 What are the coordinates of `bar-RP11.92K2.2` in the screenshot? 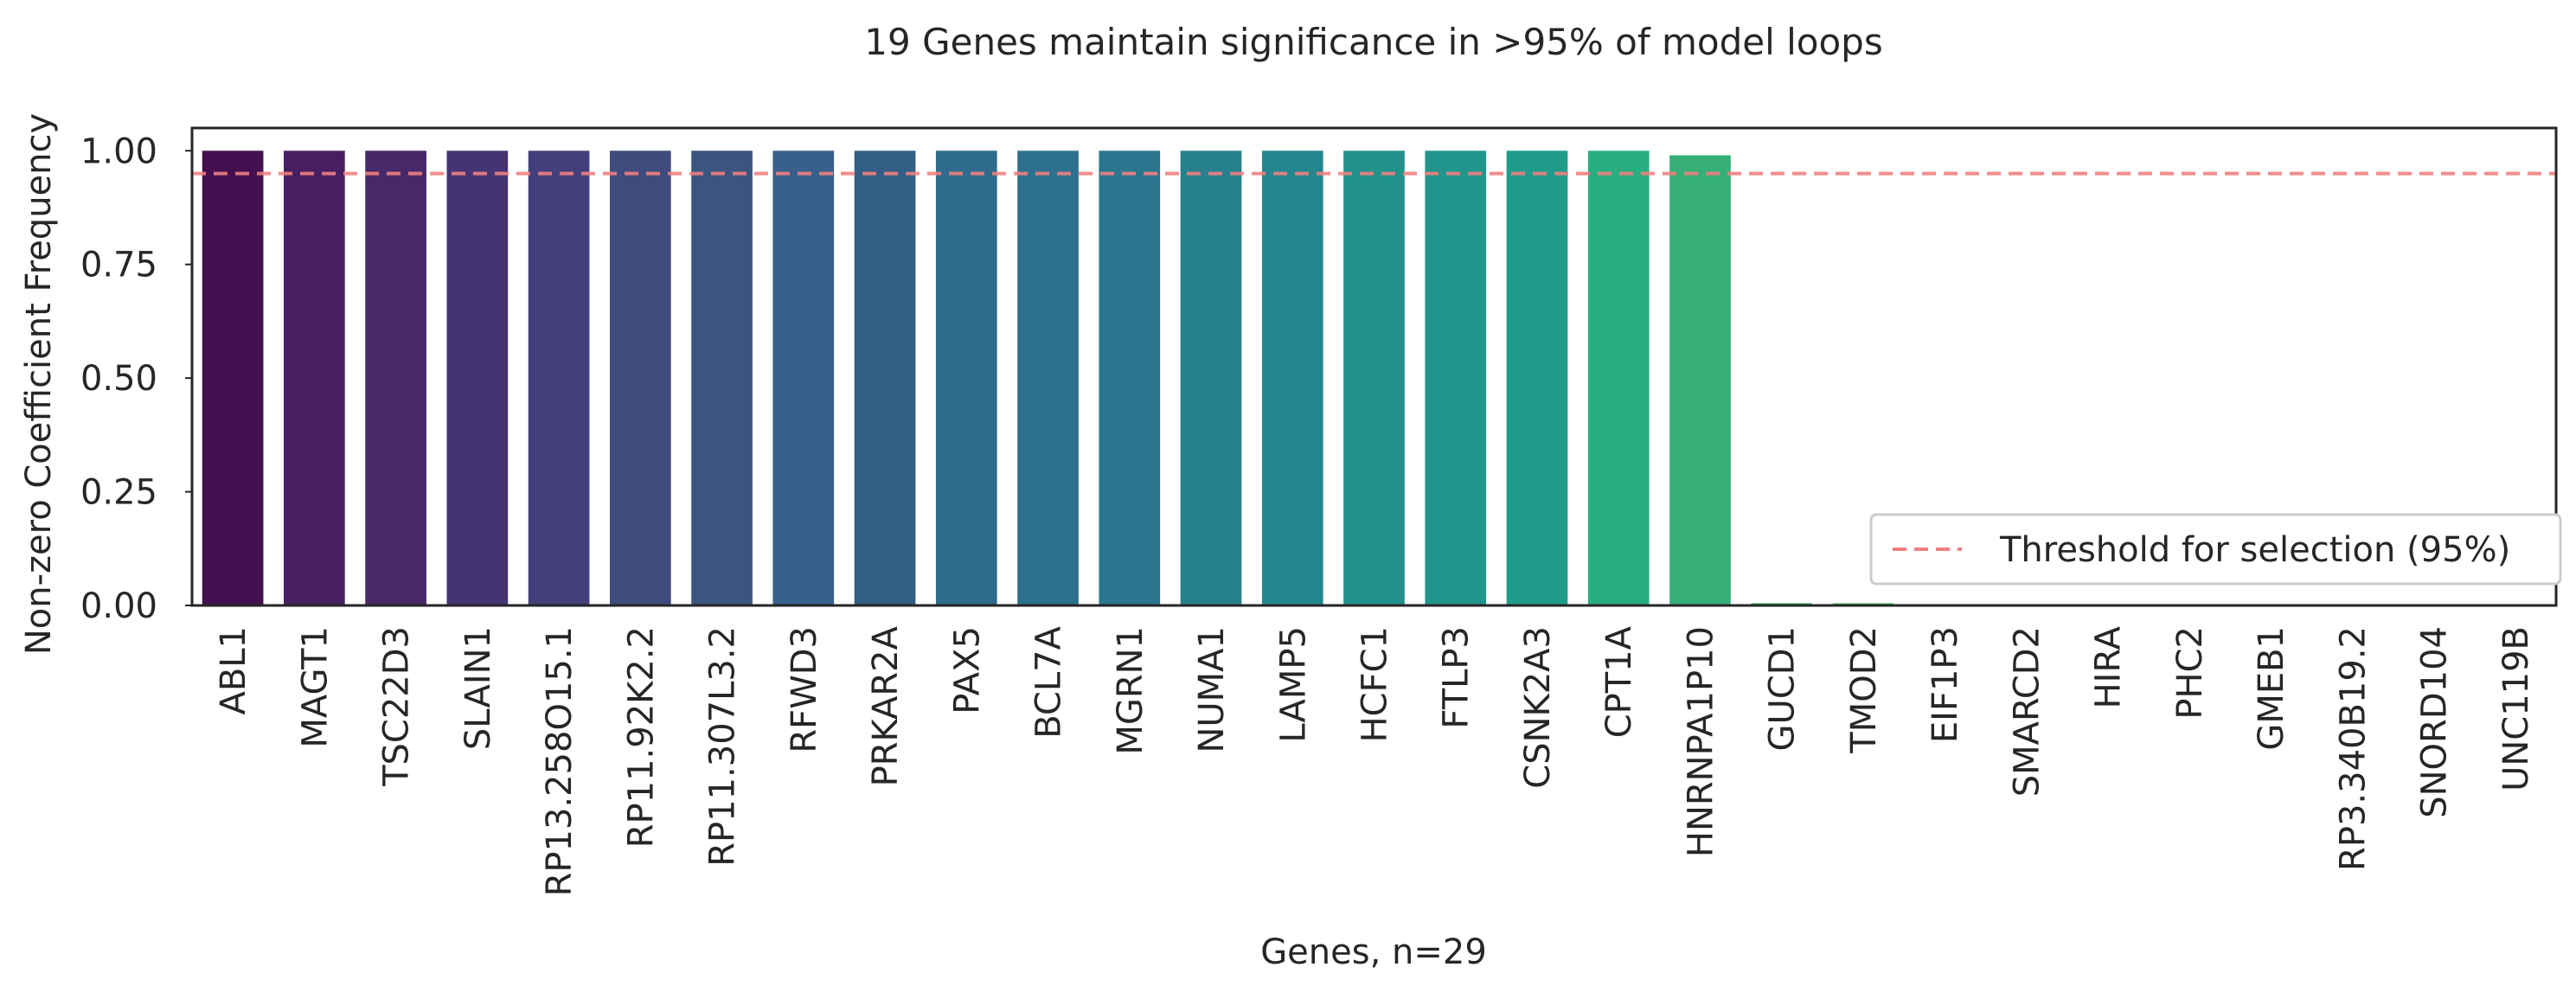 It's located at (640, 378).